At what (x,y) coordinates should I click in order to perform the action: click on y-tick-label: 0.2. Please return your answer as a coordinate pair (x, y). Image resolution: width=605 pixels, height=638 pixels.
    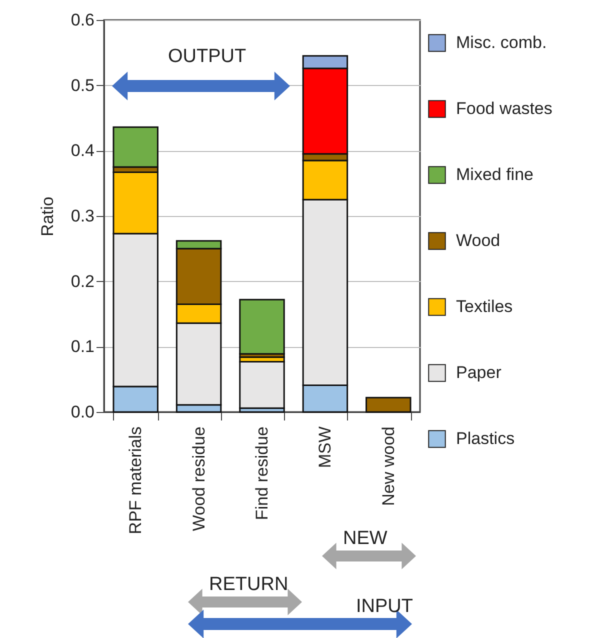
    Looking at the image, I should click on (82, 281).